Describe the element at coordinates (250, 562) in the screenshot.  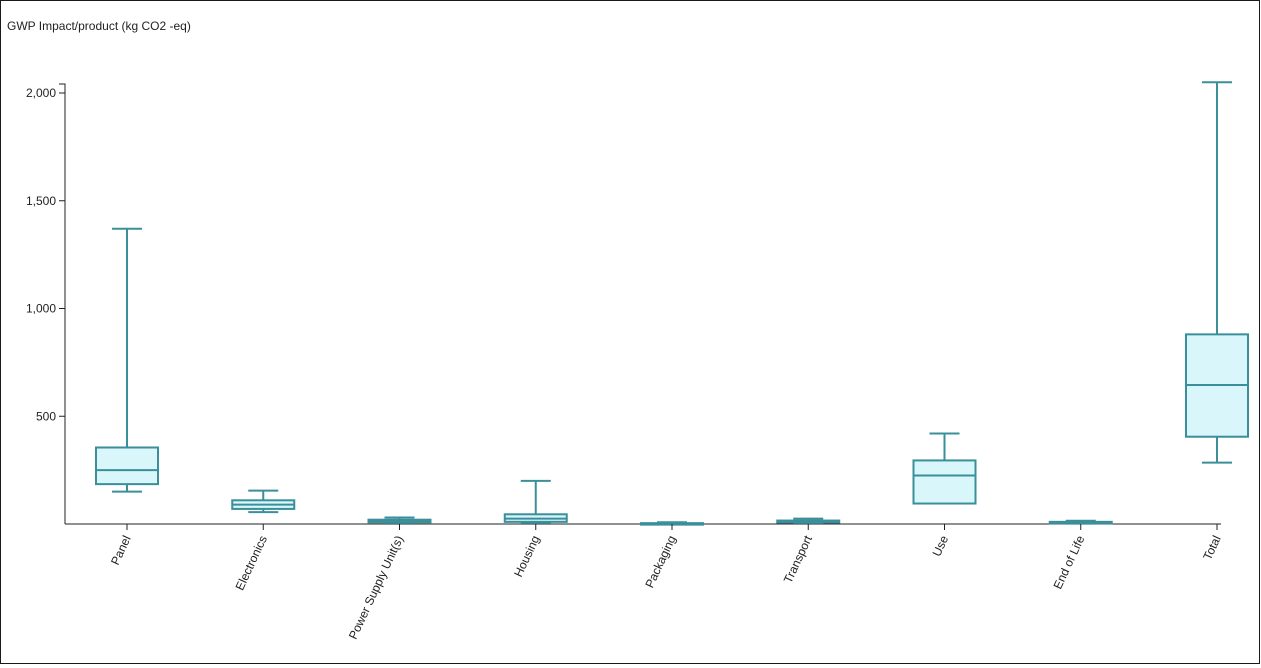
I see `x-tick-label: Electronics` at that location.